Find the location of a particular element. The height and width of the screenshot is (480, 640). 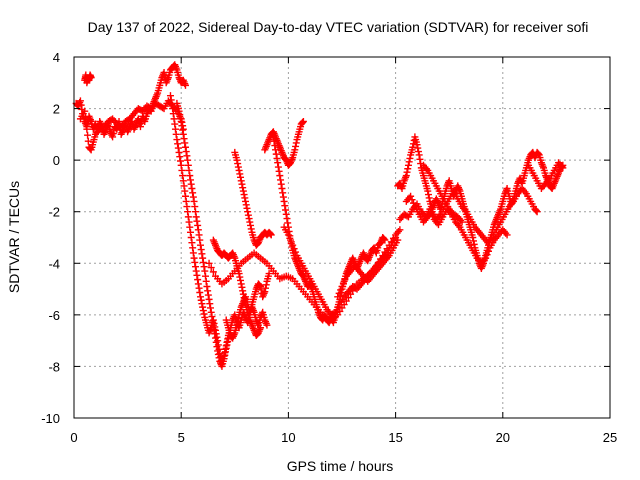

y-tick-label: 0 is located at coordinates (56, 160).